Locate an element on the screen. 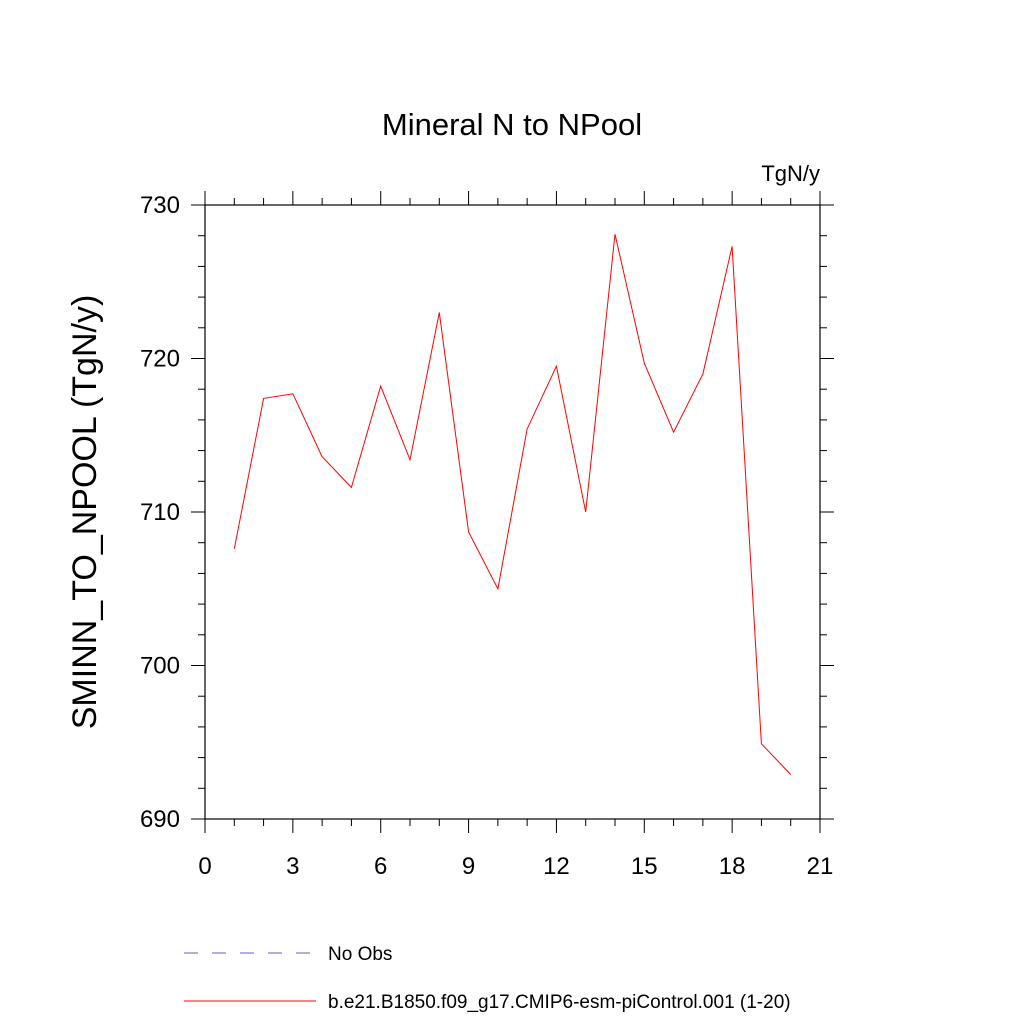 This screenshot has width=1024, height=1024. x-tick-label: 9 is located at coordinates (468, 866).